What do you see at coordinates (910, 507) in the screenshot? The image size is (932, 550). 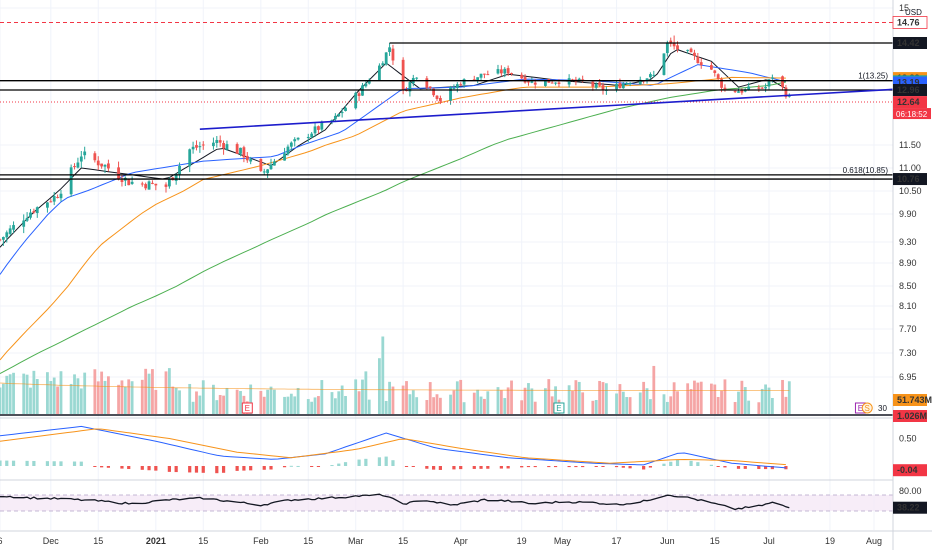 I see `rsi-badge-bg` at bounding box center [910, 507].